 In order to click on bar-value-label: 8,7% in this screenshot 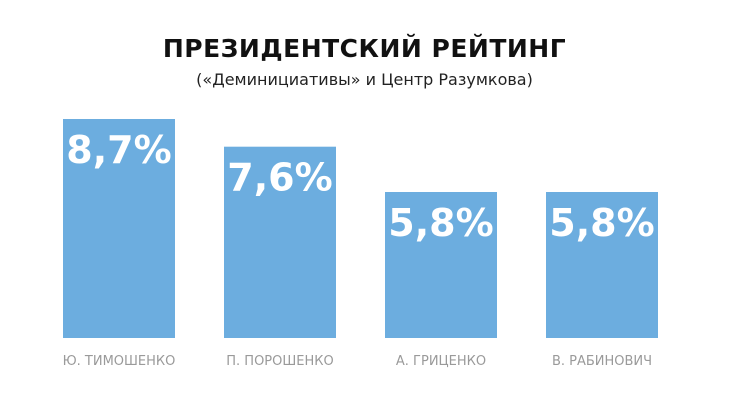, I will do `click(118, 150)`.